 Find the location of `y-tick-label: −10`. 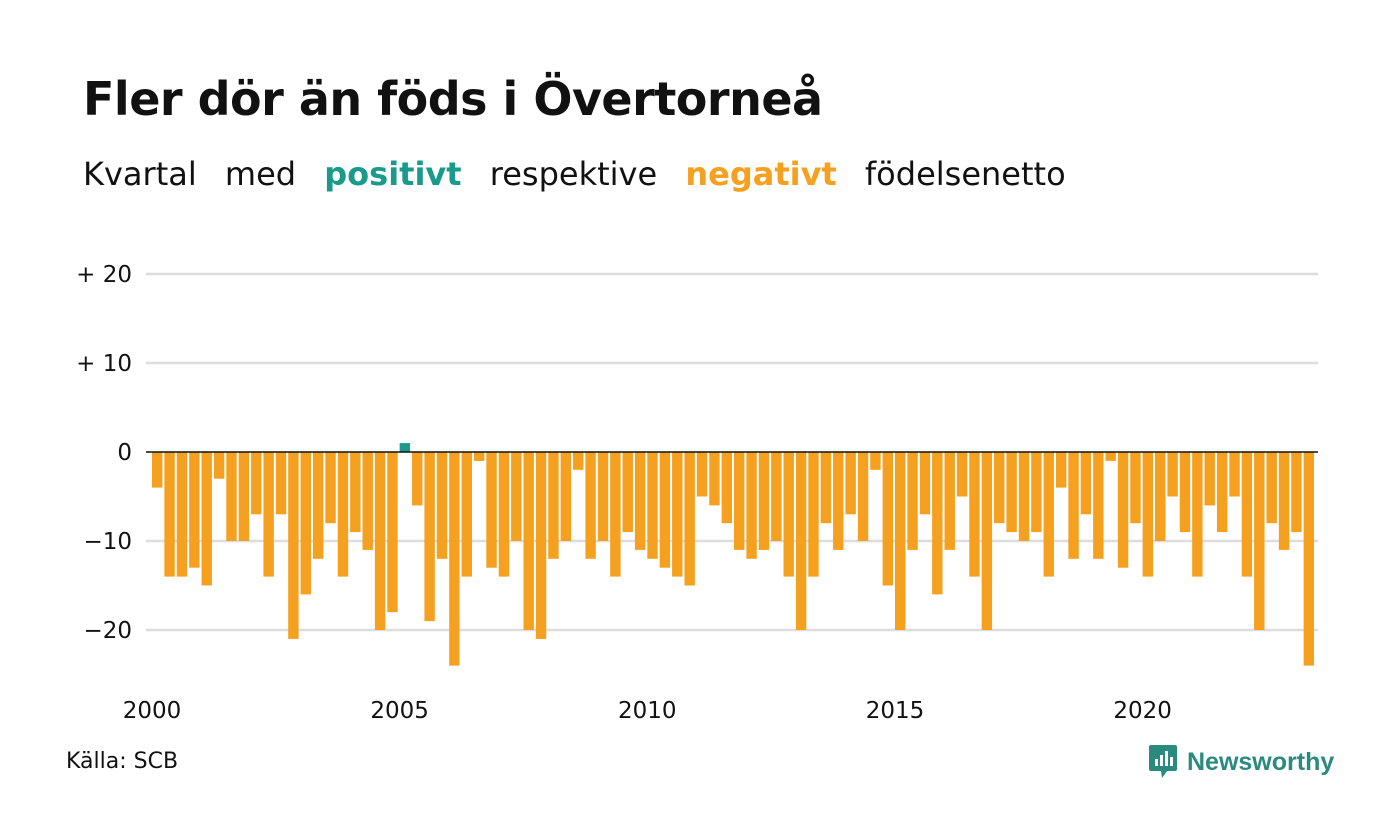

y-tick-label: −10 is located at coordinates (107, 542).